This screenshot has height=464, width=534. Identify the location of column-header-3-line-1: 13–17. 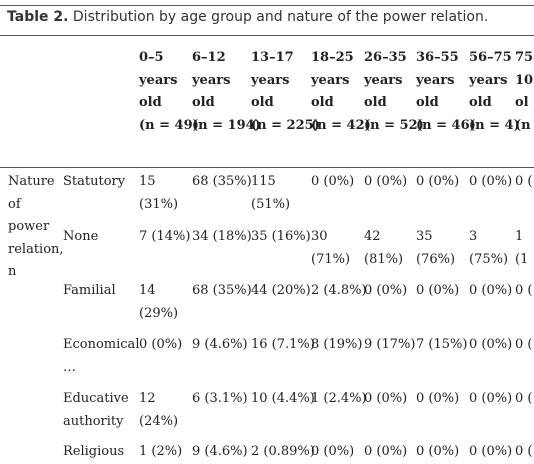
(272, 57).